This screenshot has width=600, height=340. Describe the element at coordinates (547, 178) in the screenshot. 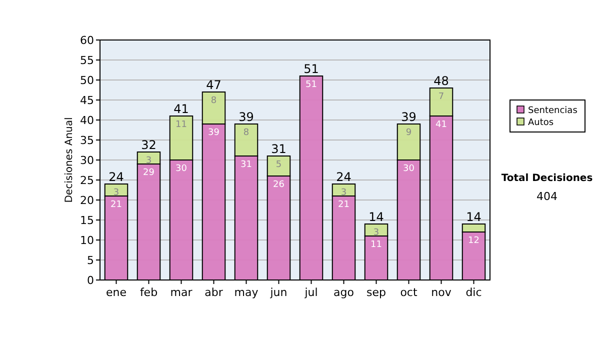

I see `text: Total Decisiones` at that location.